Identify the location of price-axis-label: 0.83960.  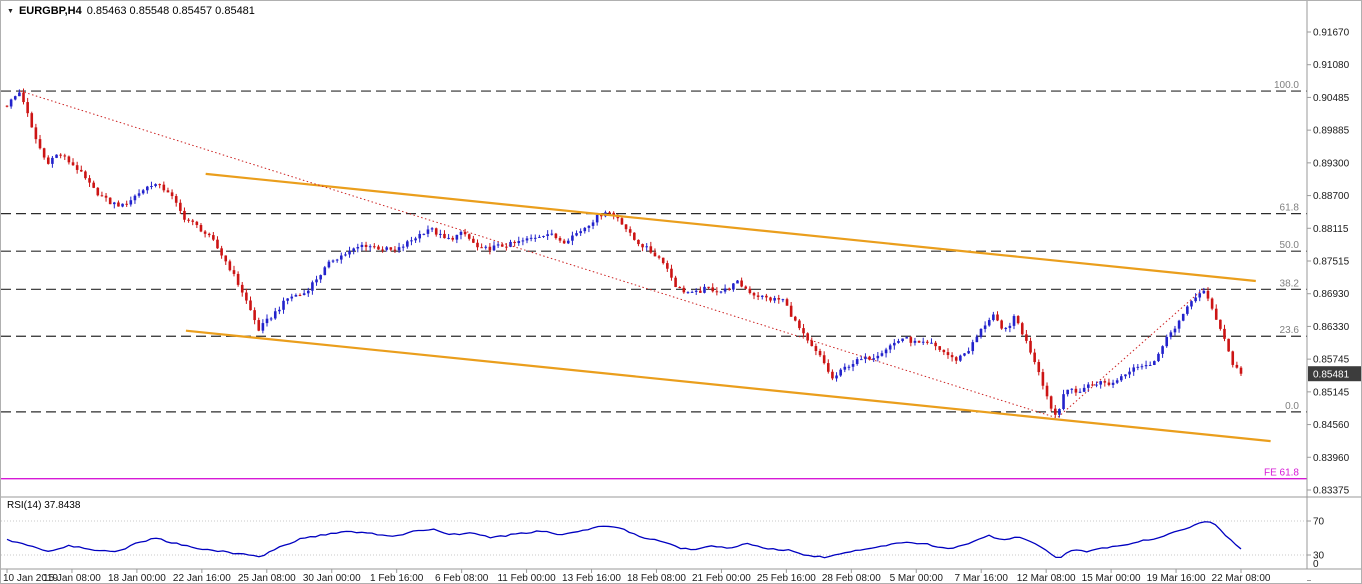
(1331, 458).